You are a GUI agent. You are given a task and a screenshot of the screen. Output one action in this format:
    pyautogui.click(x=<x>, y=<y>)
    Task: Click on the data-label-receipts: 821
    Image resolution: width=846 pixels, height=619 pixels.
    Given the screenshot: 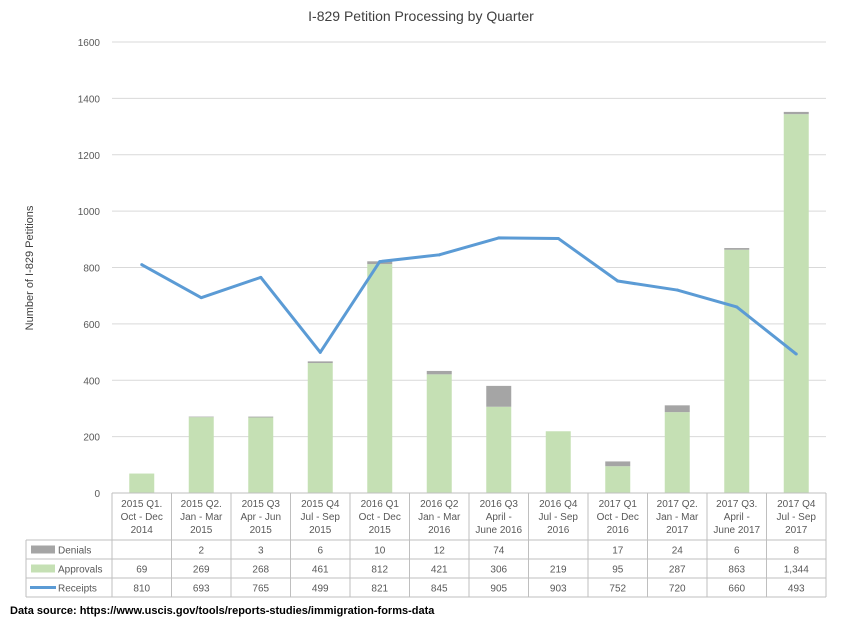 What is the action you would take?
    pyautogui.click(x=379, y=589)
    